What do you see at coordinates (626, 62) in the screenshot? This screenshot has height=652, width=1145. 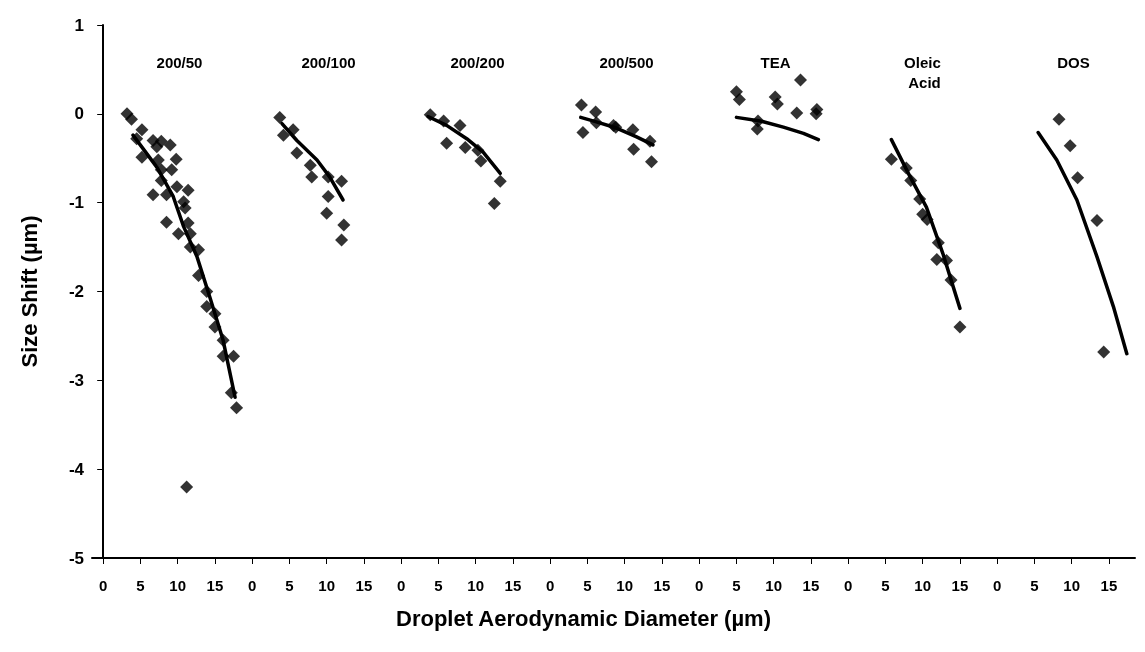 I see `text: 200/500` at bounding box center [626, 62].